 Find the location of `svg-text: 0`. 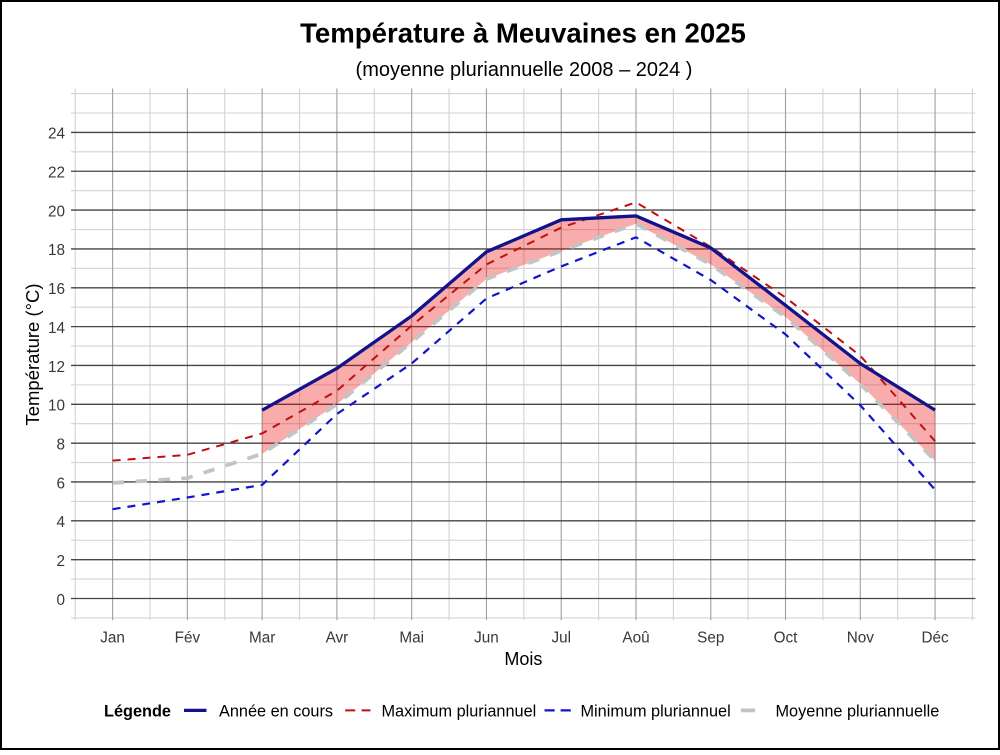

svg-text: 0 is located at coordinates (60, 600).